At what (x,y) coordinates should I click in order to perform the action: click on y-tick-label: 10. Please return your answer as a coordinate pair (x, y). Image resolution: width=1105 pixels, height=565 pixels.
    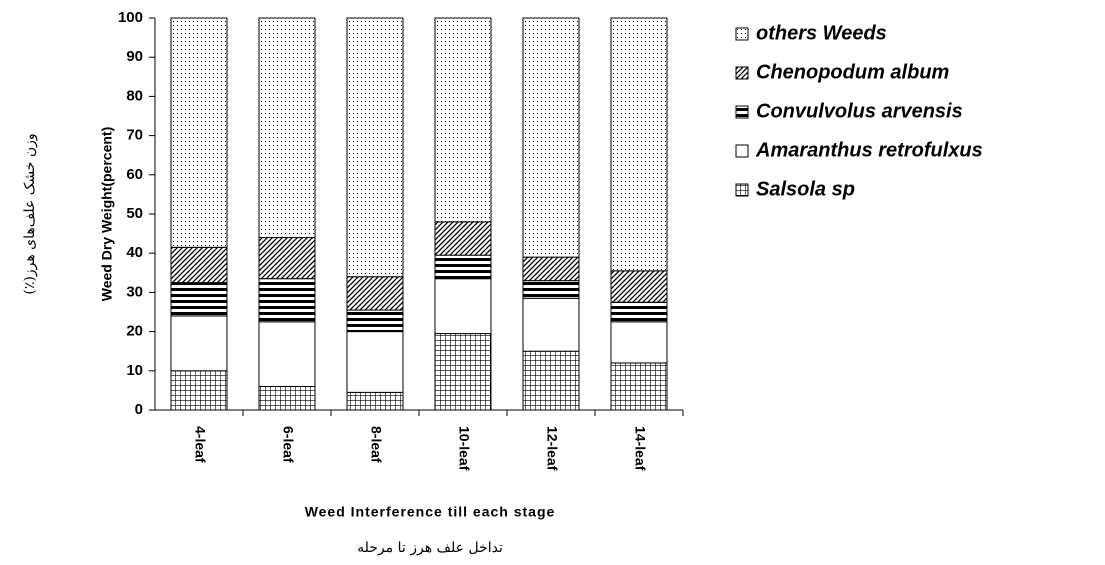
    Looking at the image, I should click on (134, 370).